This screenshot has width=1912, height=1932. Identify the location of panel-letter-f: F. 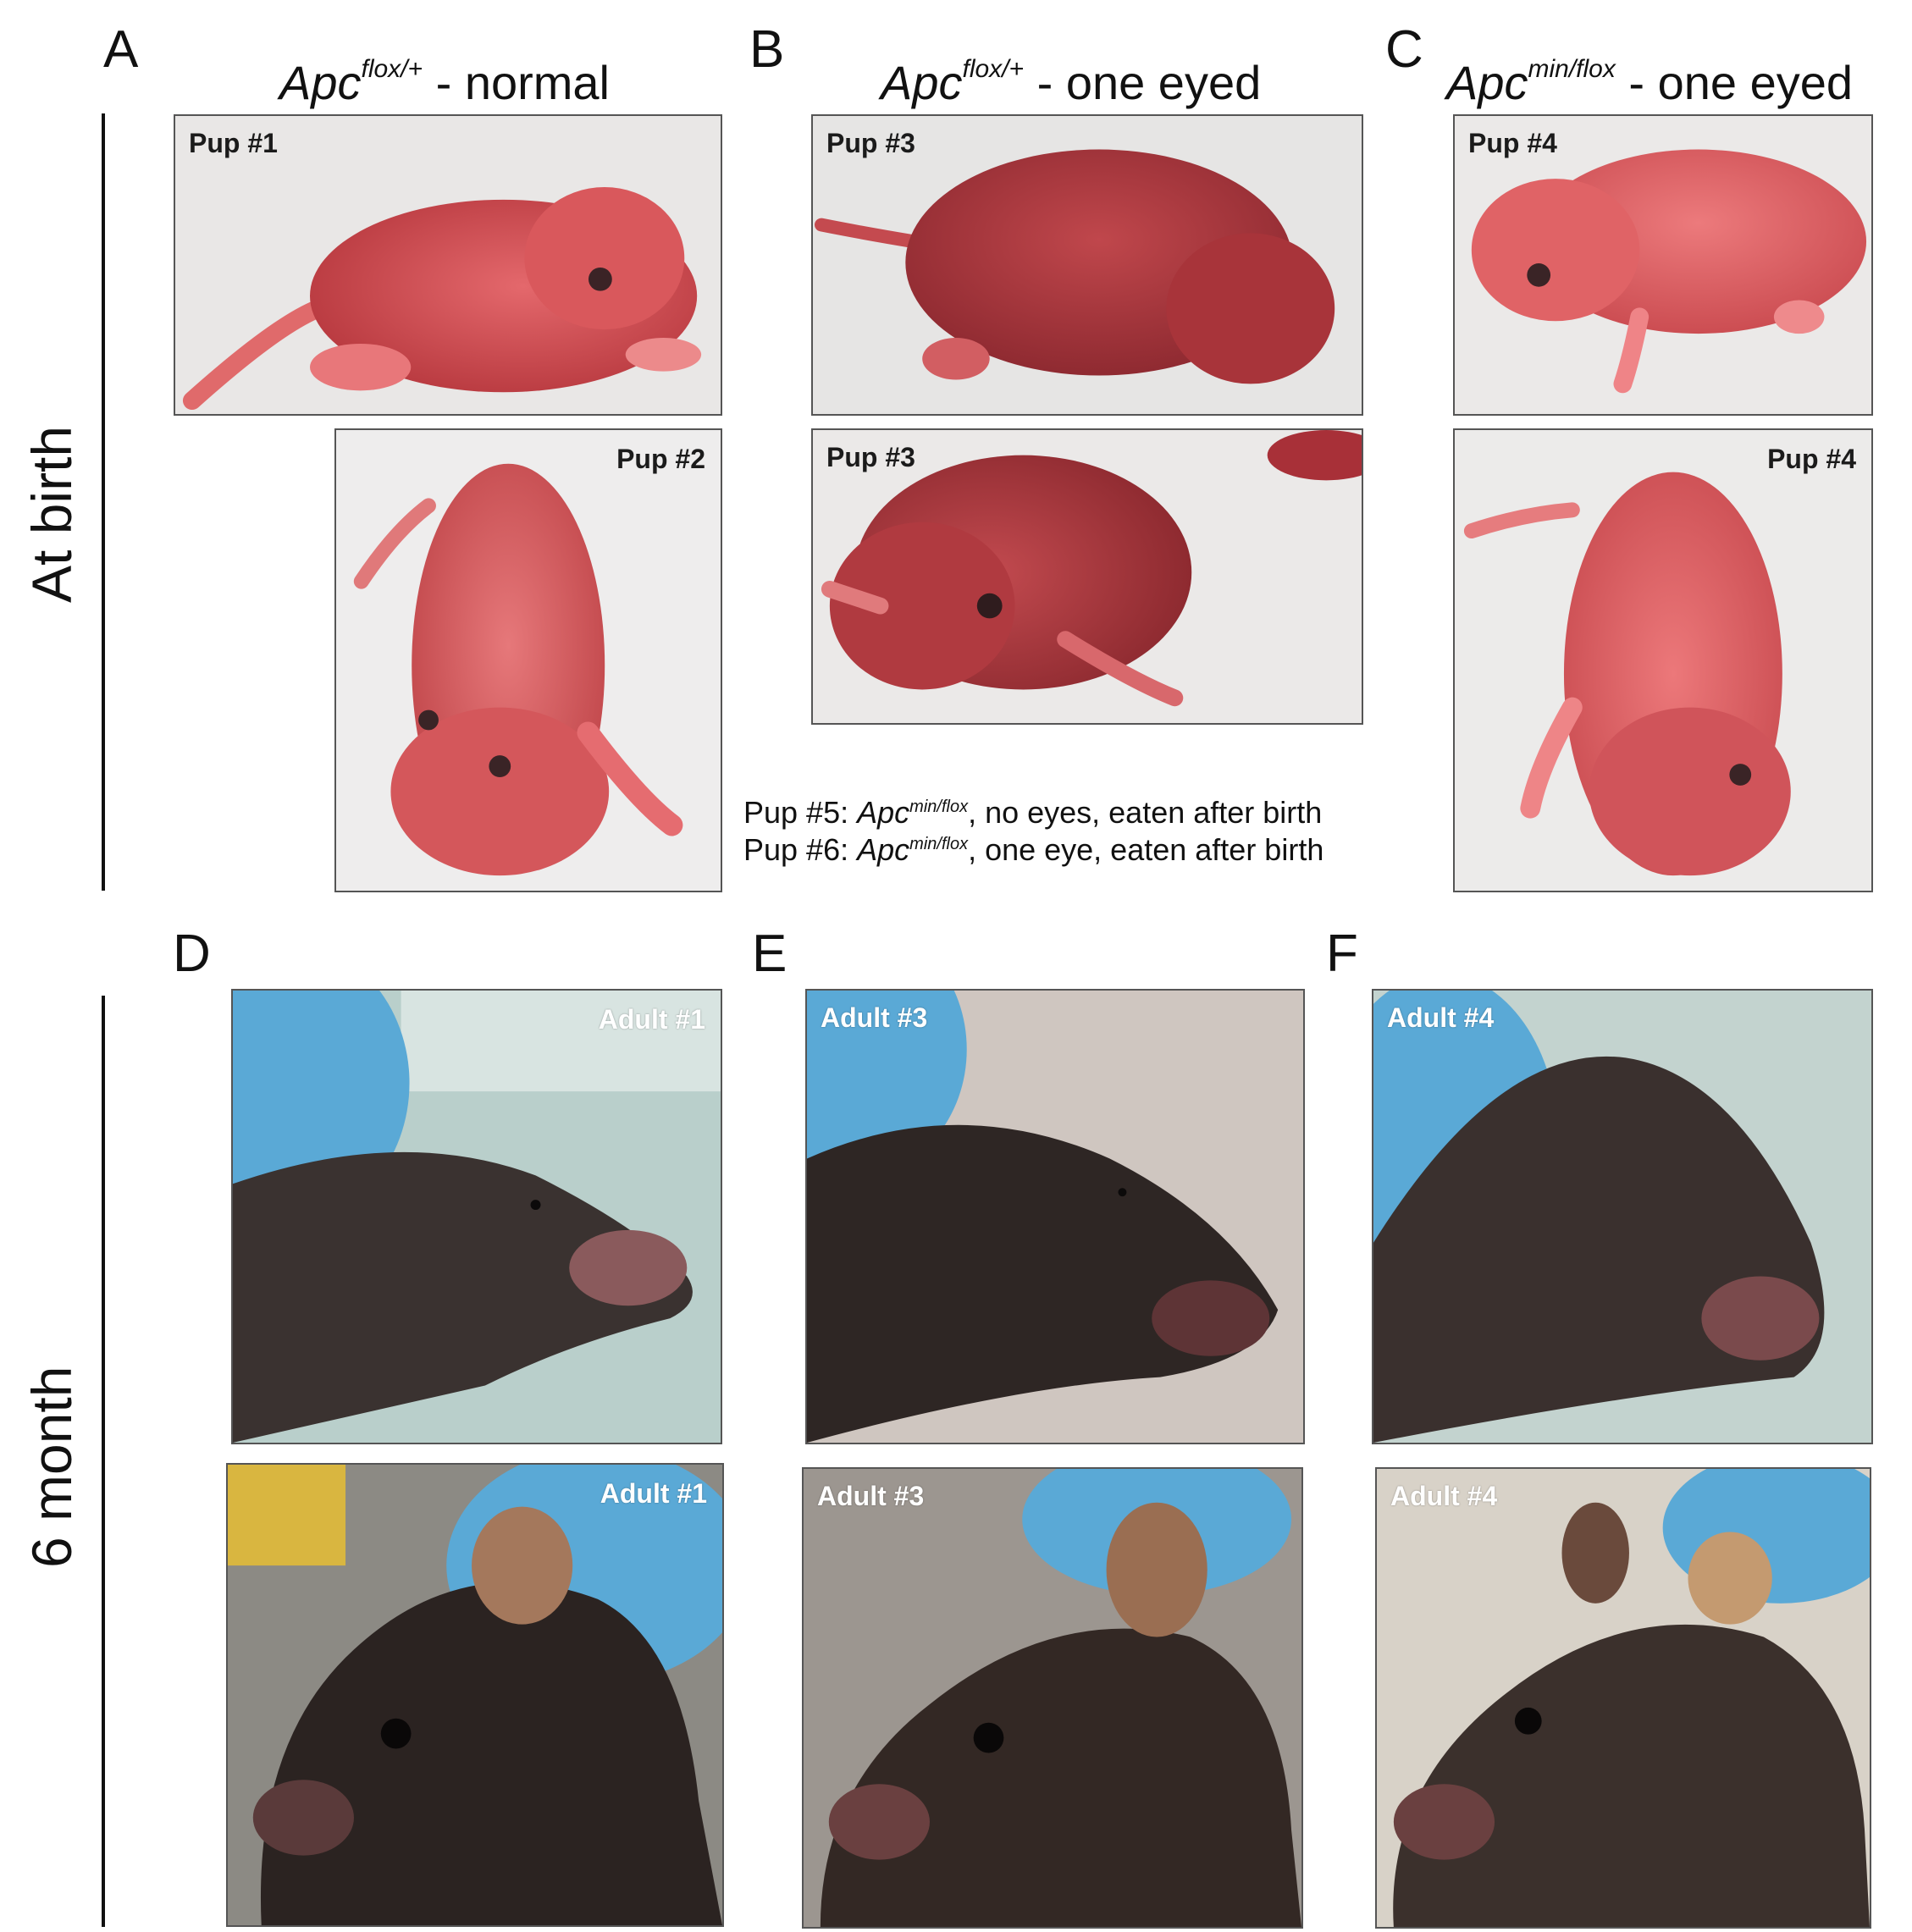
(1342, 954).